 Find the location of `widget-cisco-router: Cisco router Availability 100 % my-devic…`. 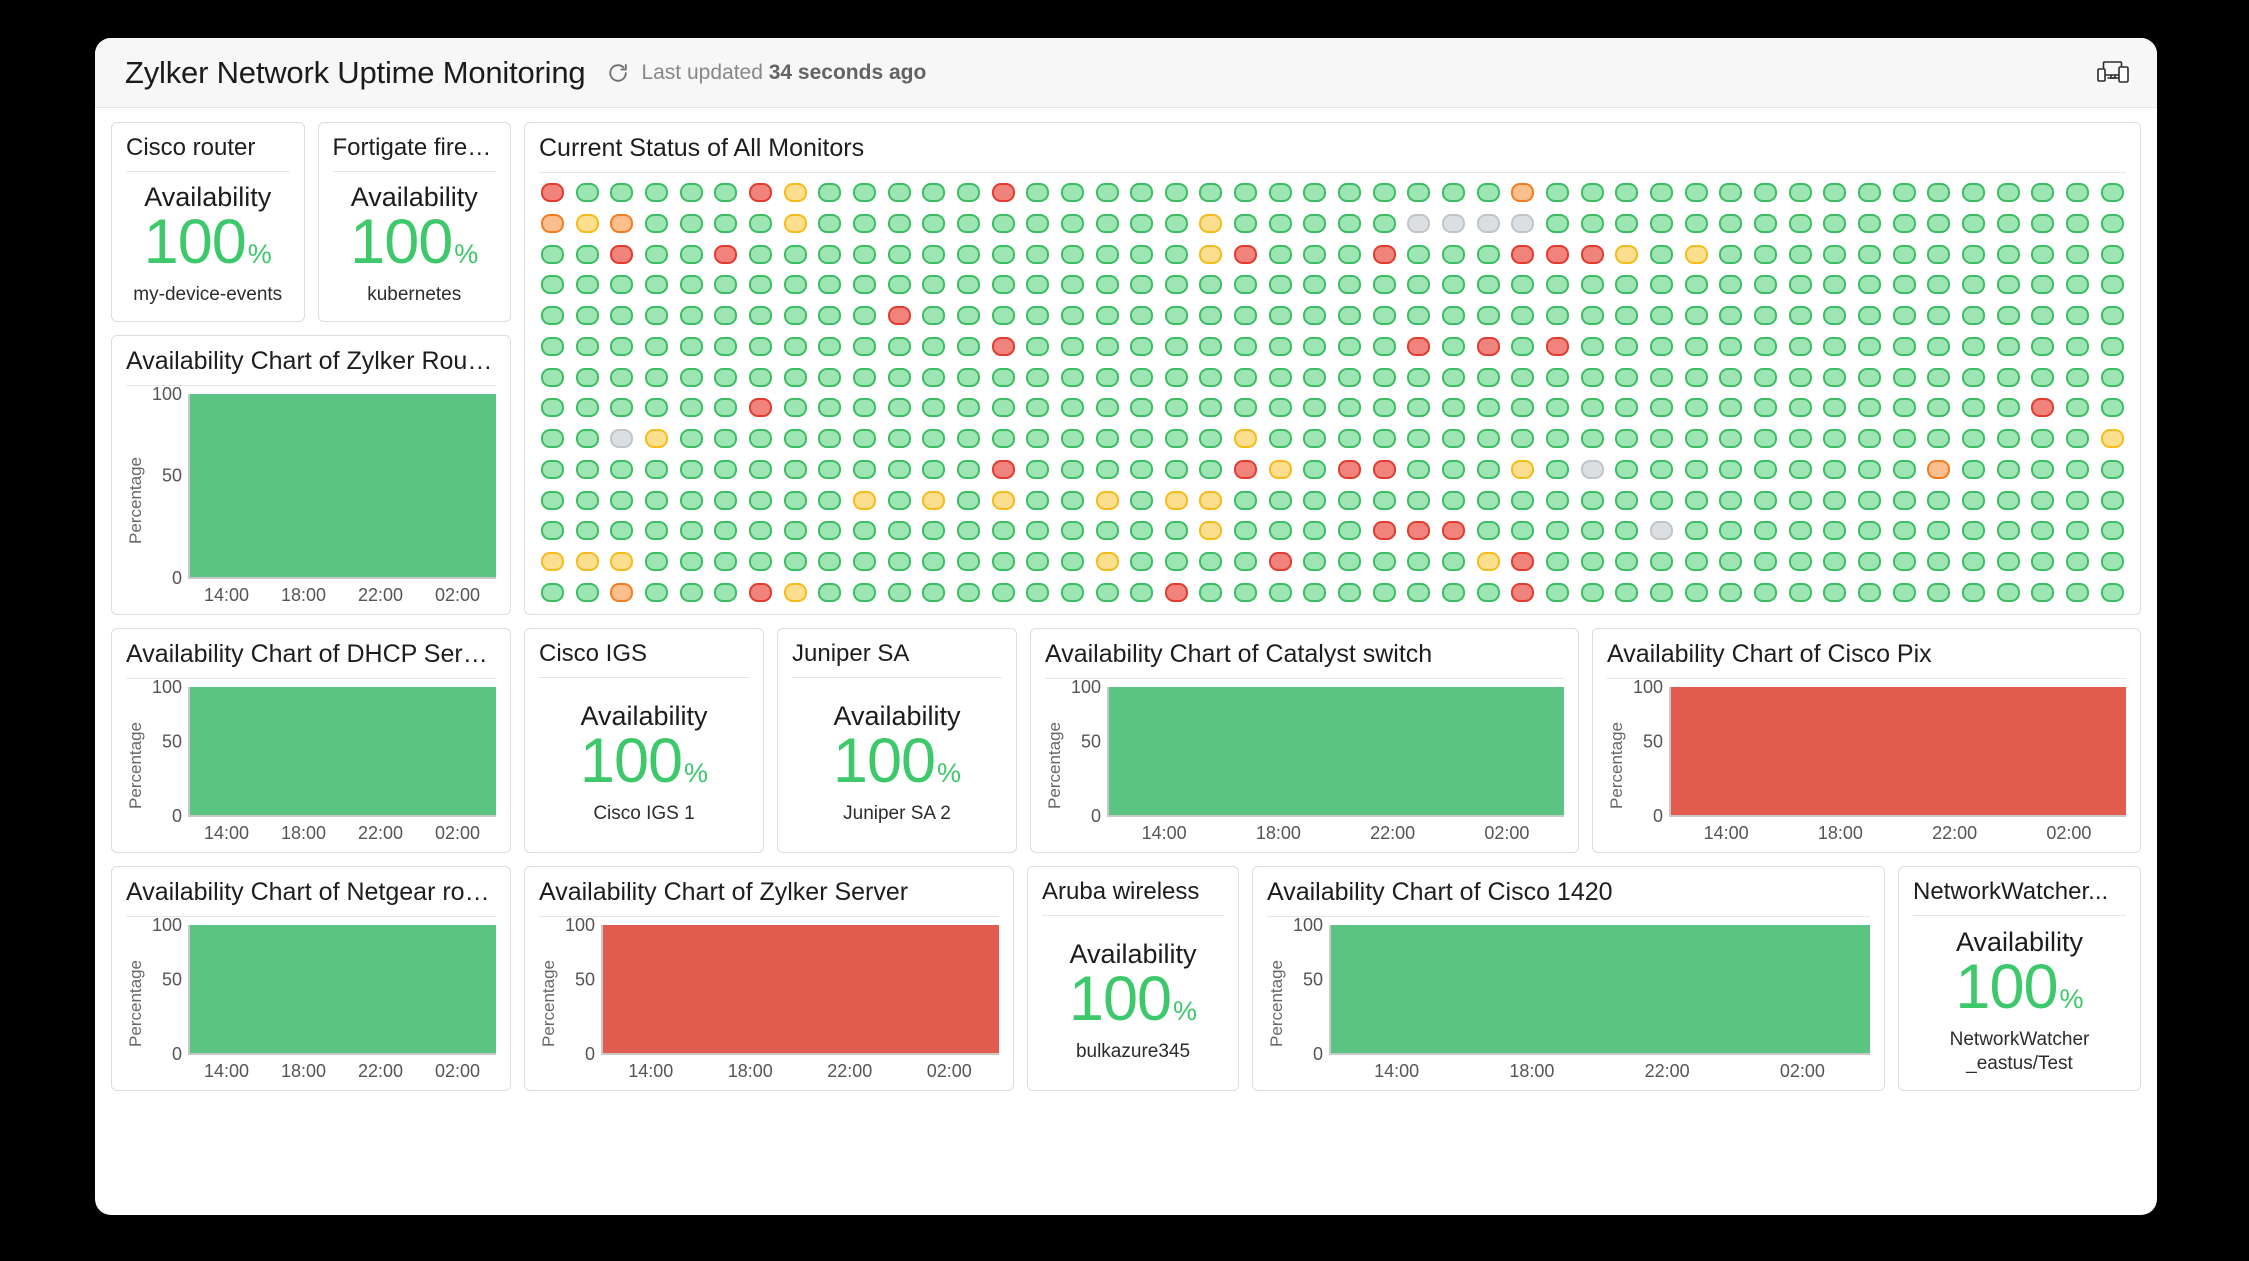

widget-cisco-router: Cisco router Availability 100 % my-devic… is located at coordinates (208, 222).